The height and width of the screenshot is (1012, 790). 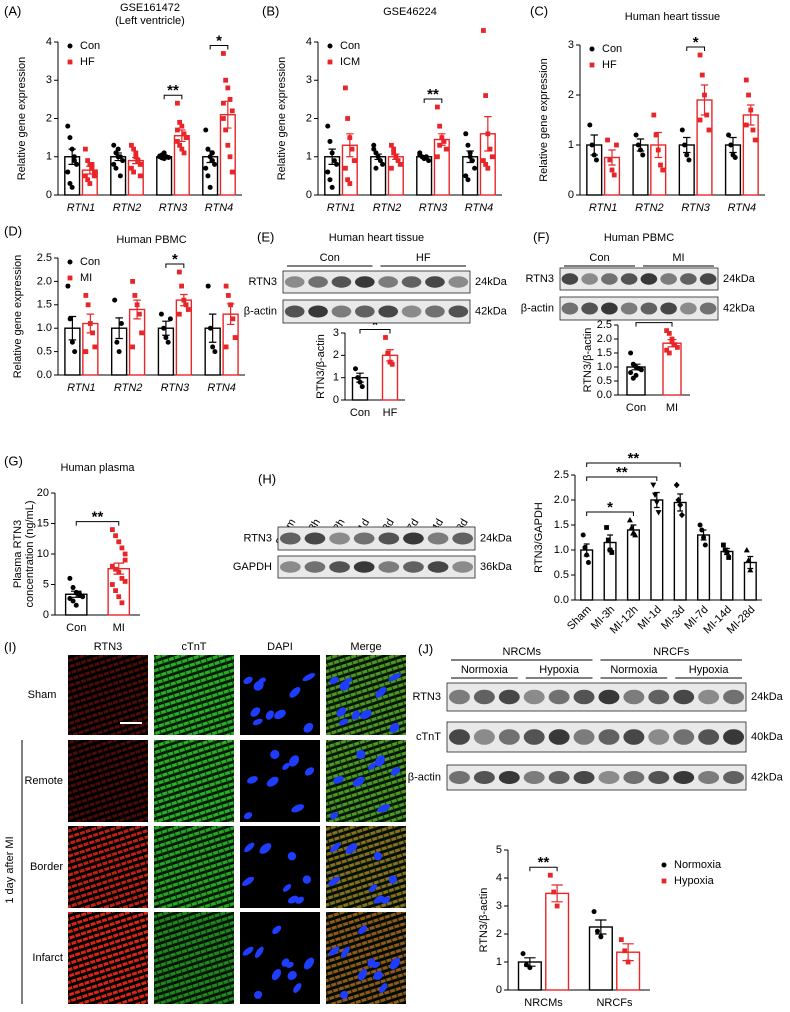 What do you see at coordinates (672, 17) in the screenshot?
I see `chart-title: Human heart tissue` at bounding box center [672, 17].